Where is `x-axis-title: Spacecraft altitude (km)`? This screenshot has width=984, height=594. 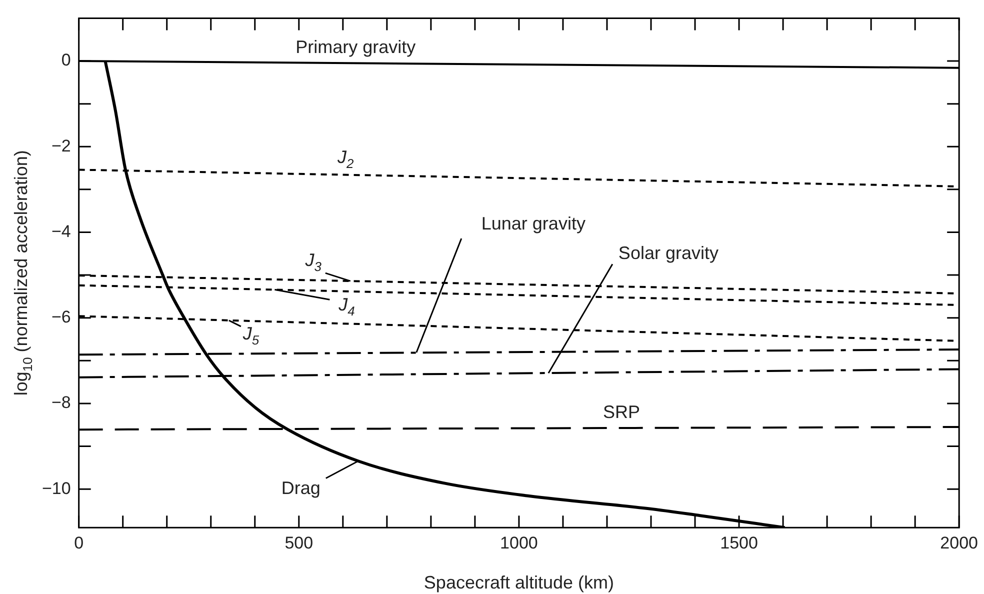
x-axis-title: Spacecraft altitude (km) is located at coordinates (519, 582).